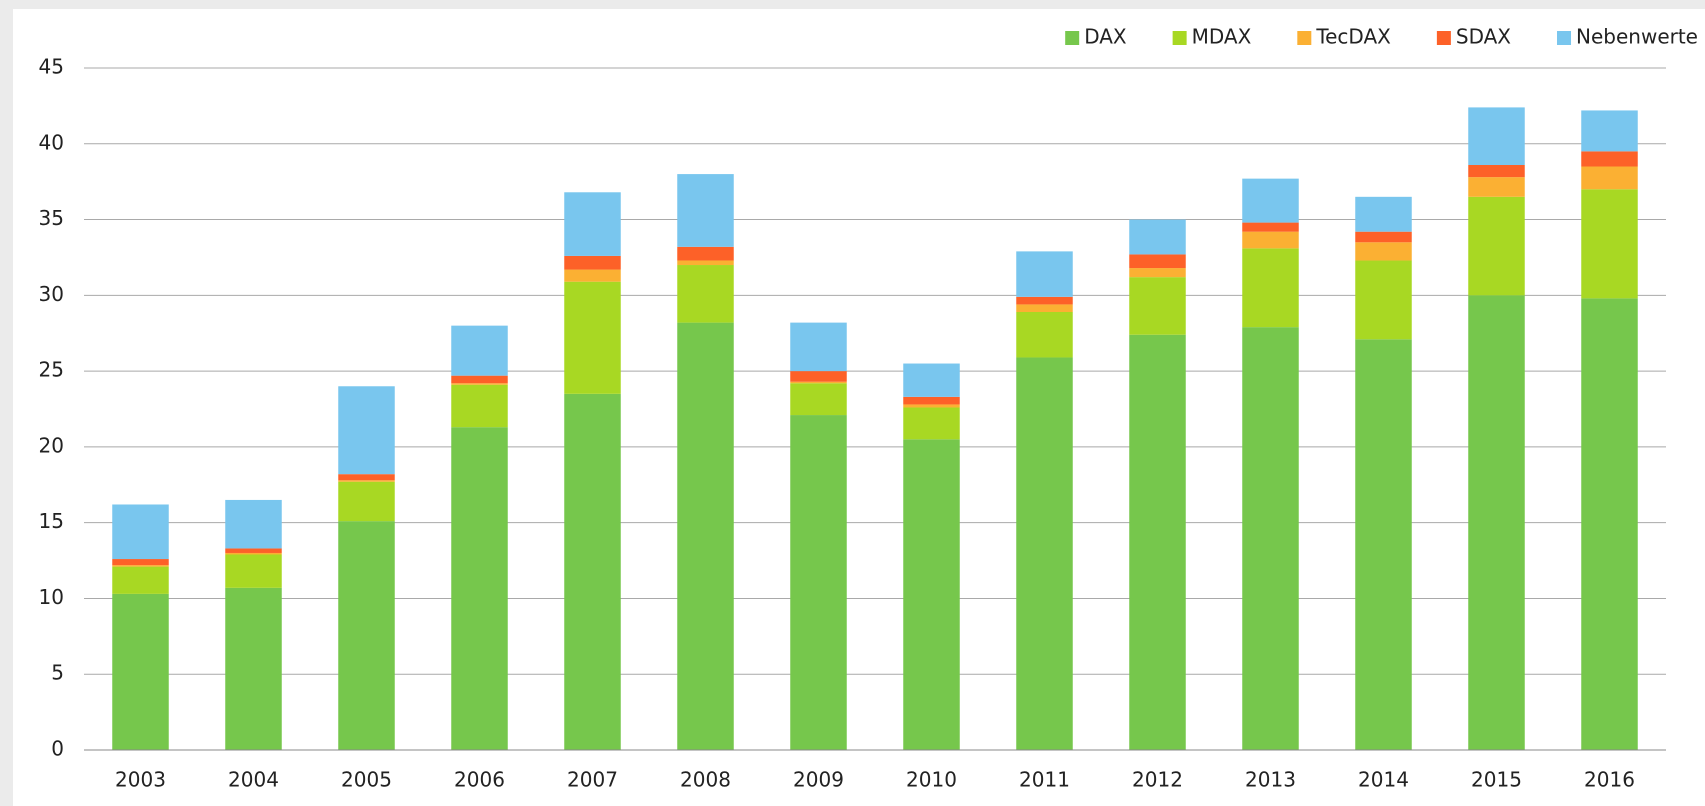 This screenshot has height=806, width=1705. Describe the element at coordinates (57, 673) in the screenshot. I see `y-tick-label: 5` at that location.